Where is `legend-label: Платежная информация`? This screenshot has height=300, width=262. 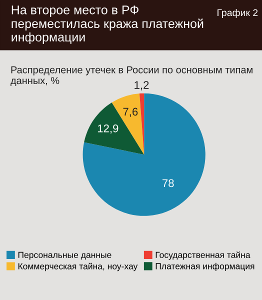
legend-label: Платежная информация is located at coordinates (205, 267).